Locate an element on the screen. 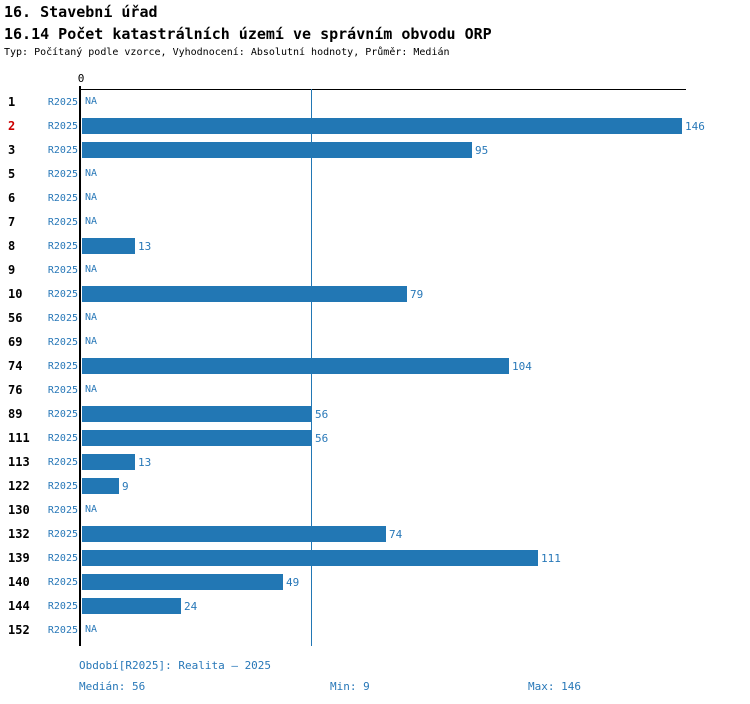 The image size is (750, 704). max-stat: Max: 146 is located at coordinates (554, 686).